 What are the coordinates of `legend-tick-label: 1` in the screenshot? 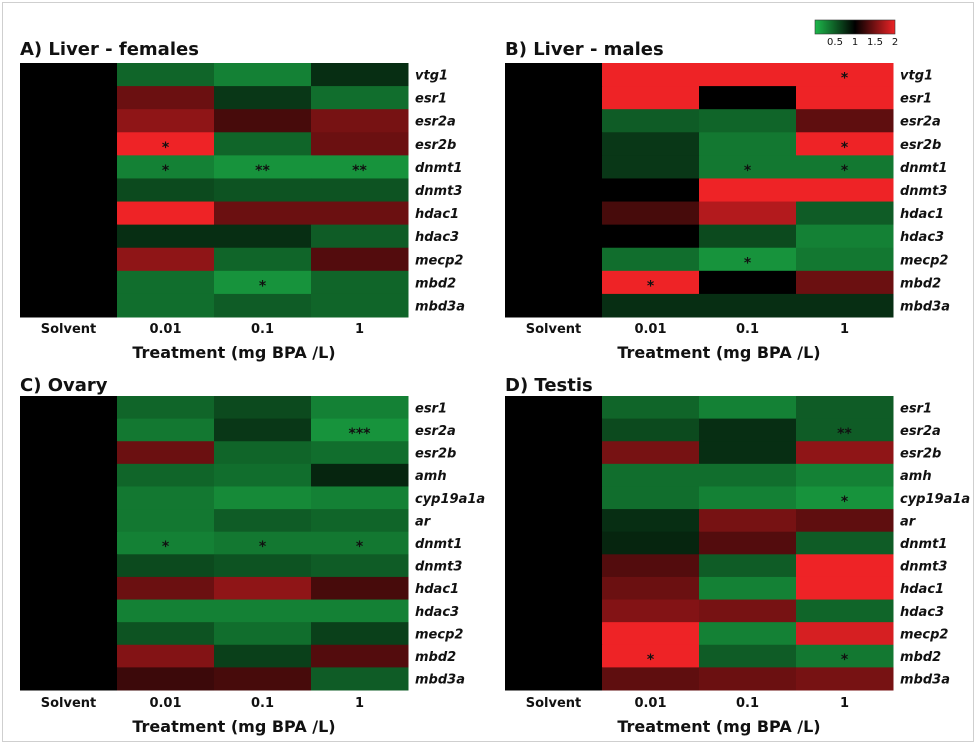 It's located at (855, 42).